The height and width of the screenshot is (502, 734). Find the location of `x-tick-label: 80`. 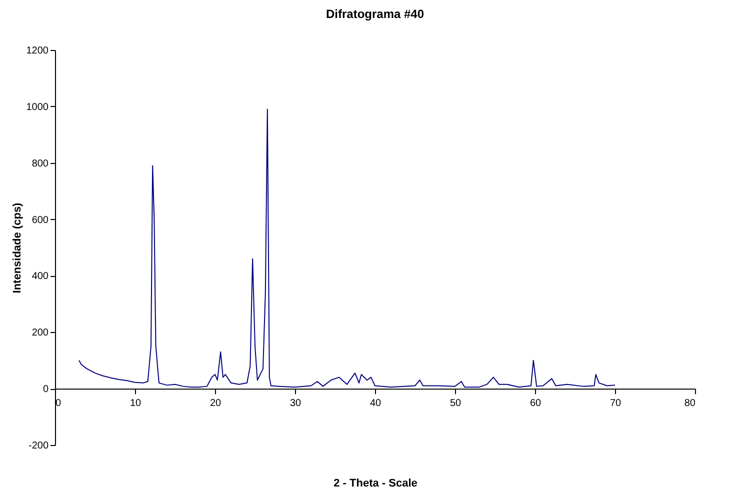

x-tick-label: 80 is located at coordinates (690, 404).